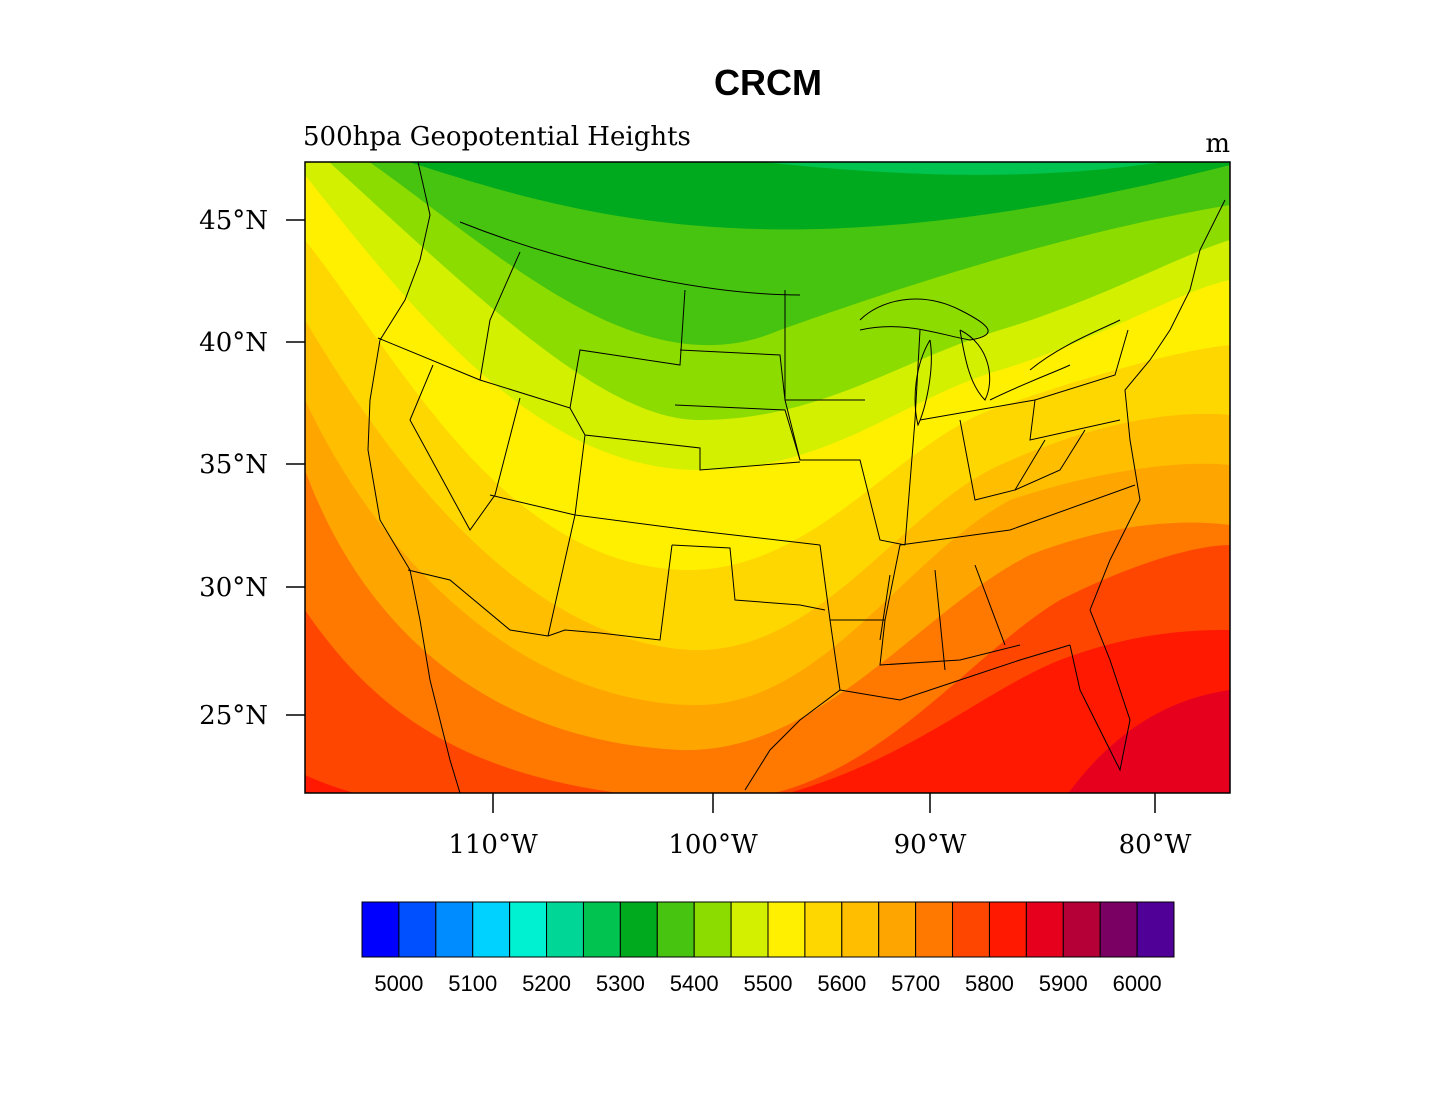  What do you see at coordinates (841, 983) in the screenshot?
I see `colorbar-label: 5600` at bounding box center [841, 983].